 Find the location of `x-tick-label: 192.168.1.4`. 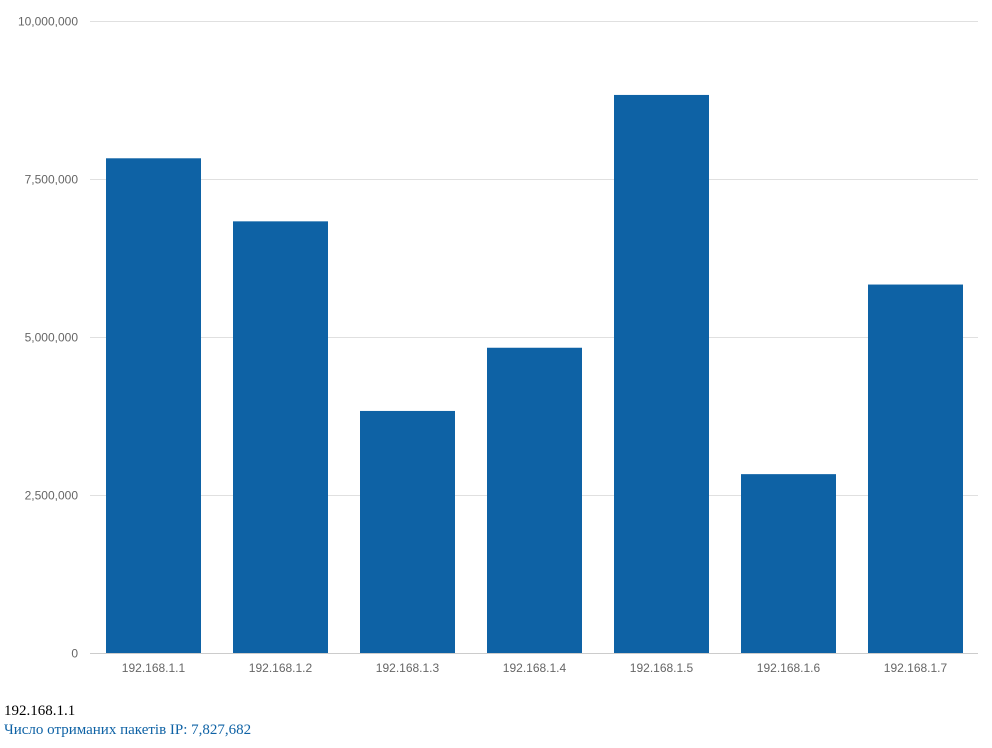

x-tick-label: 192.168.1.4 is located at coordinates (535, 668).